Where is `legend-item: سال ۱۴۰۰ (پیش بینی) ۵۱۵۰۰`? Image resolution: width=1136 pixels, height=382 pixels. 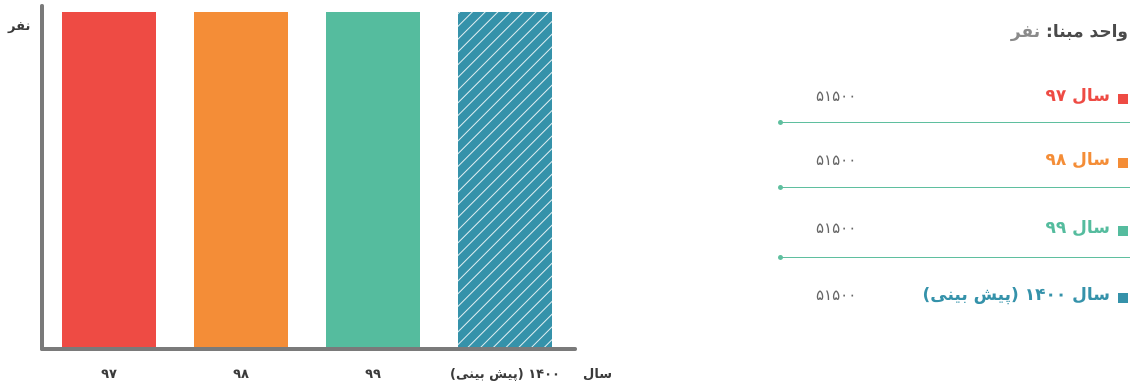 legend-item: سال ۱۴۰۰ (پیش بینی) ۵۱۵۰۰ is located at coordinates (948, 298).